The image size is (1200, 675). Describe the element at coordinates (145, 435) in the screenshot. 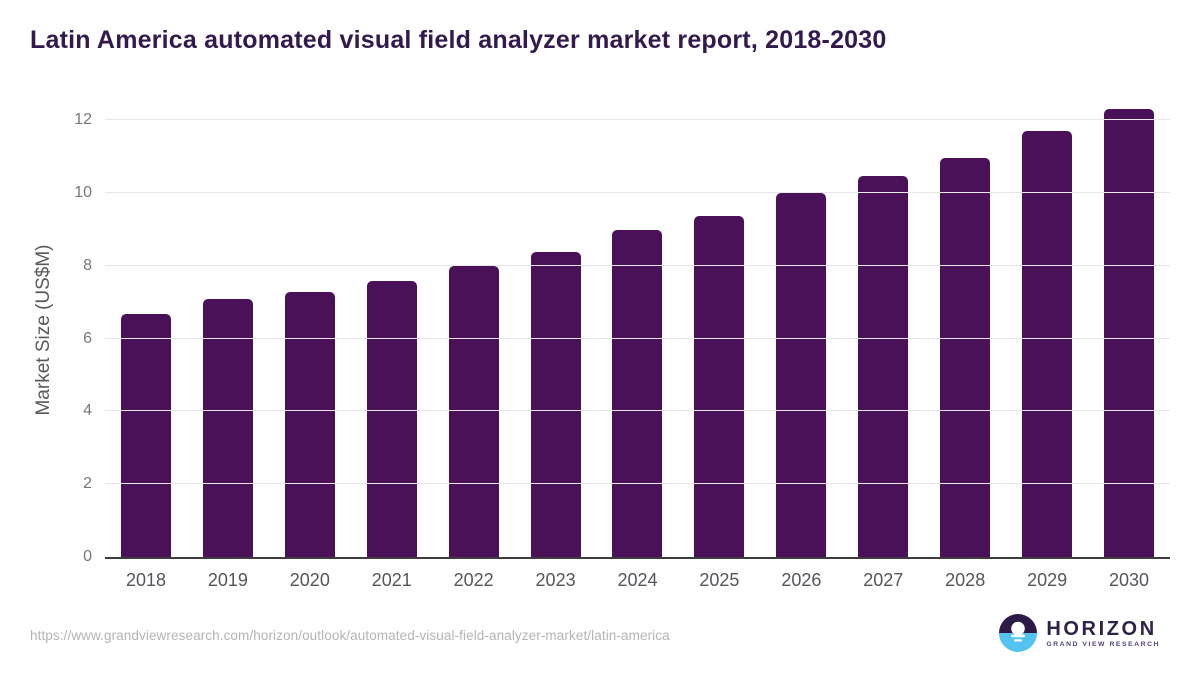

I see `bar-2018` at that location.